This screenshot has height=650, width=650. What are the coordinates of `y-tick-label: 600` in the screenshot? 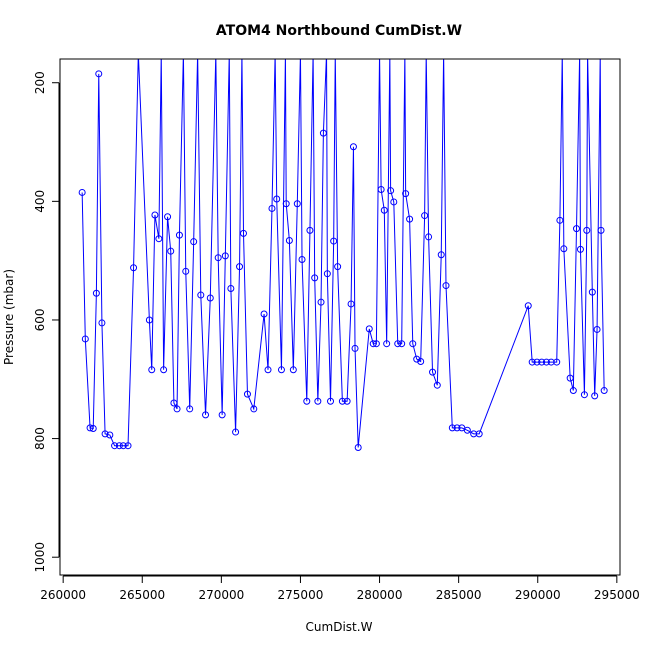 It's located at (40, 320).